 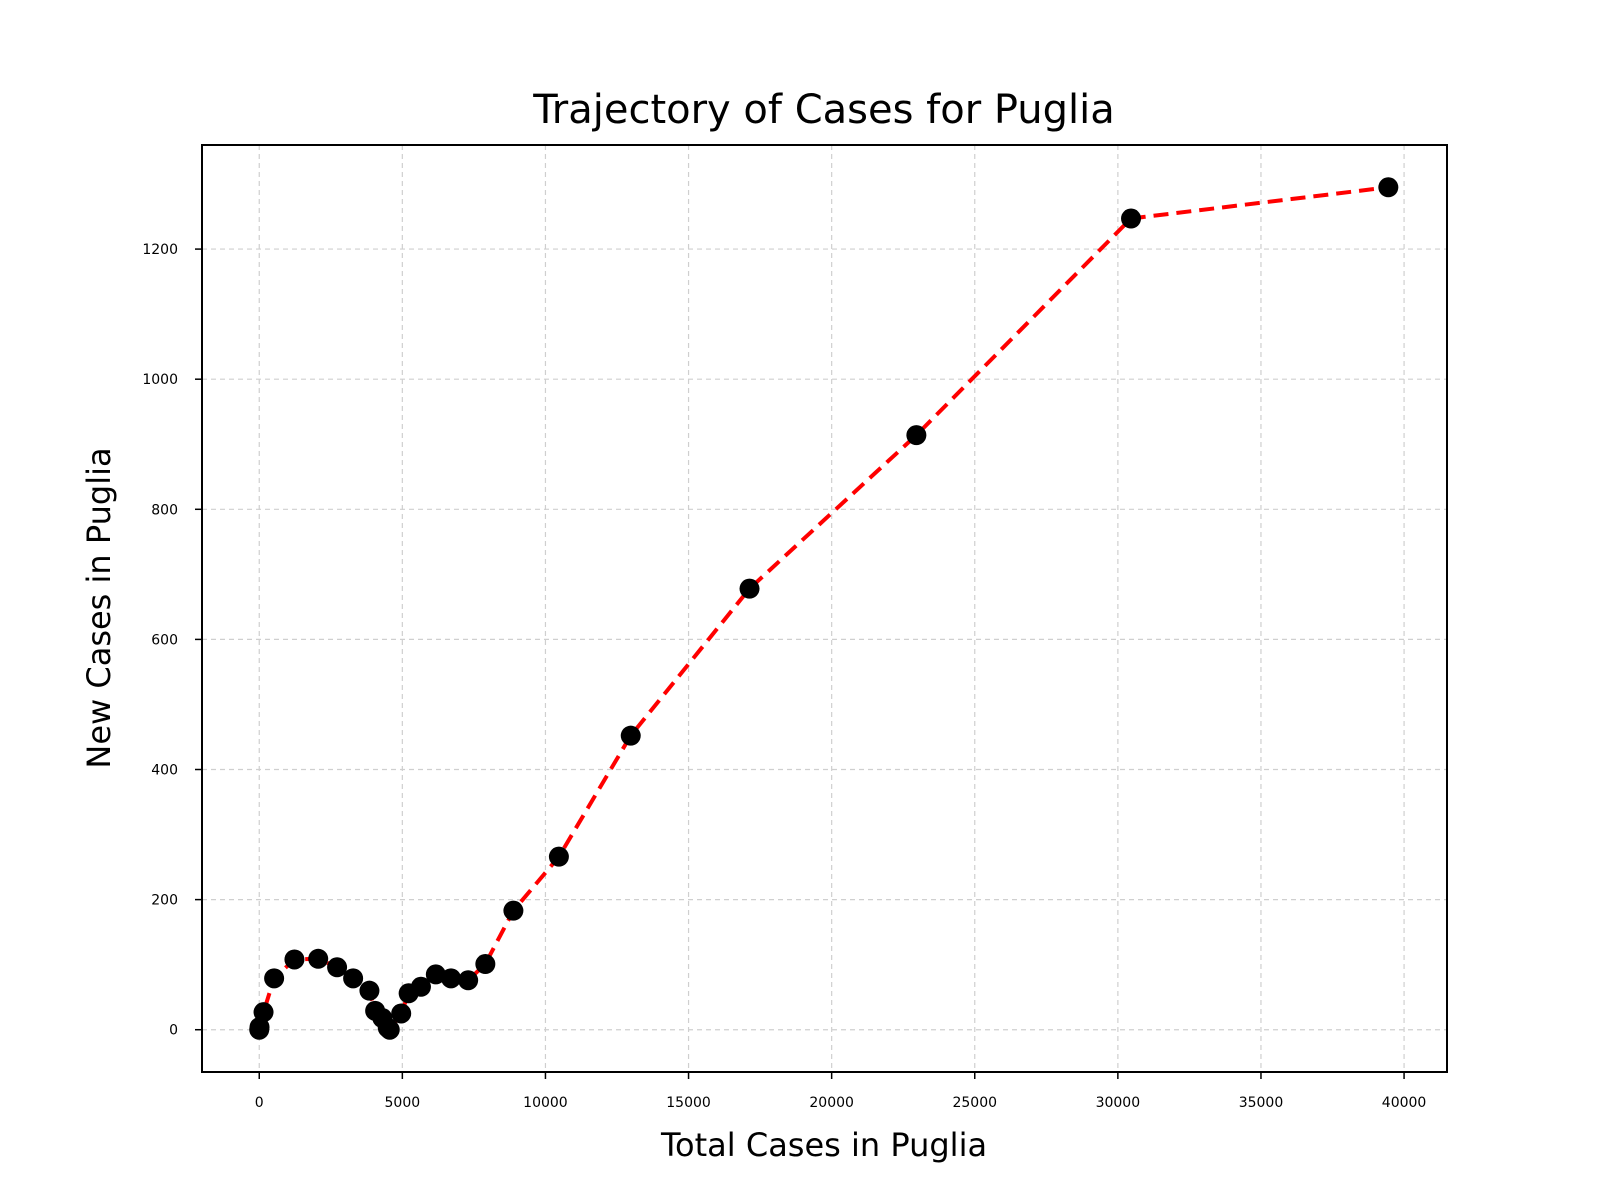 I want to click on x-tick-label: 10000, so click(x=545, y=1103).